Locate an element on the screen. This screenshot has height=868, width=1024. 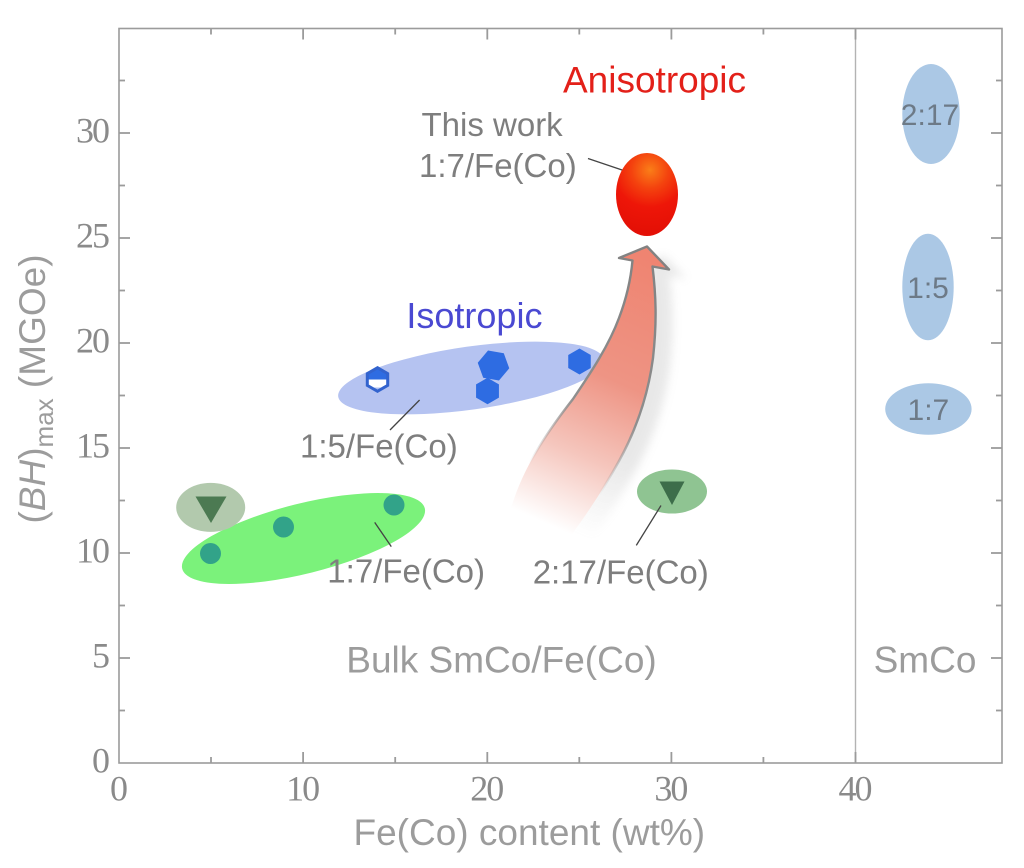
svg-text: 5 is located at coordinates (101, 656).